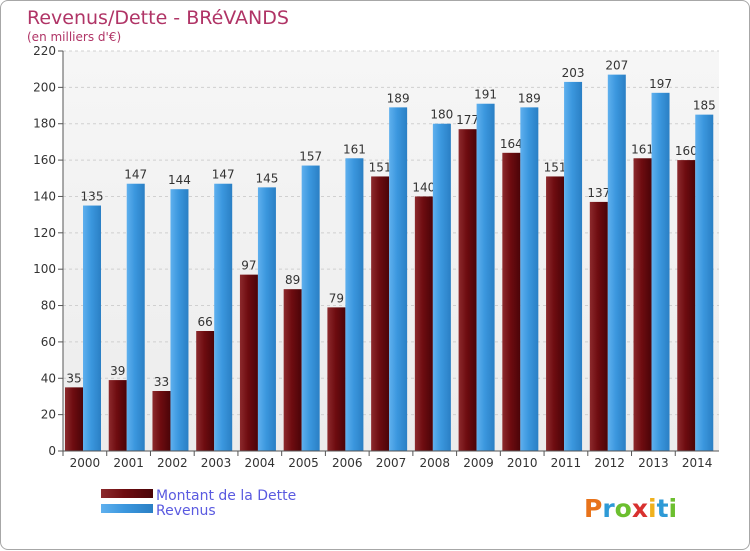 The height and width of the screenshot is (551, 750). I want to click on proxiti-logo: Proxiti, so click(630, 508).